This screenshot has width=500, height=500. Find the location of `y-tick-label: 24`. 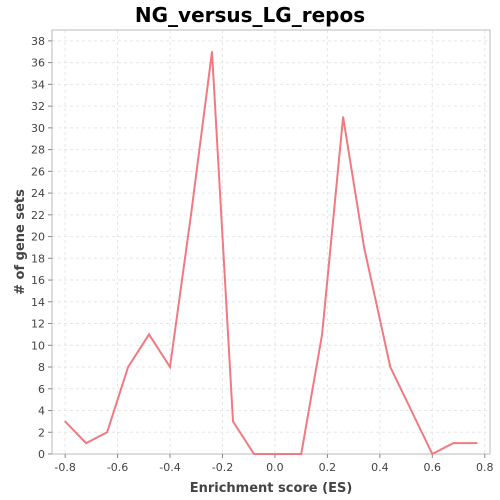

y-tick-label: 24 is located at coordinates (38, 193).